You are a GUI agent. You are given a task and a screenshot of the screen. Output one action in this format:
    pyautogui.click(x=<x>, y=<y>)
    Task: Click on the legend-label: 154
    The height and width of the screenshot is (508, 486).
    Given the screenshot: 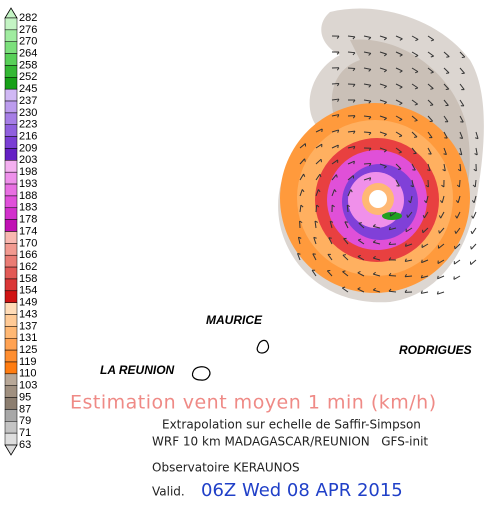 What is the action you would take?
    pyautogui.click(x=28, y=291)
    